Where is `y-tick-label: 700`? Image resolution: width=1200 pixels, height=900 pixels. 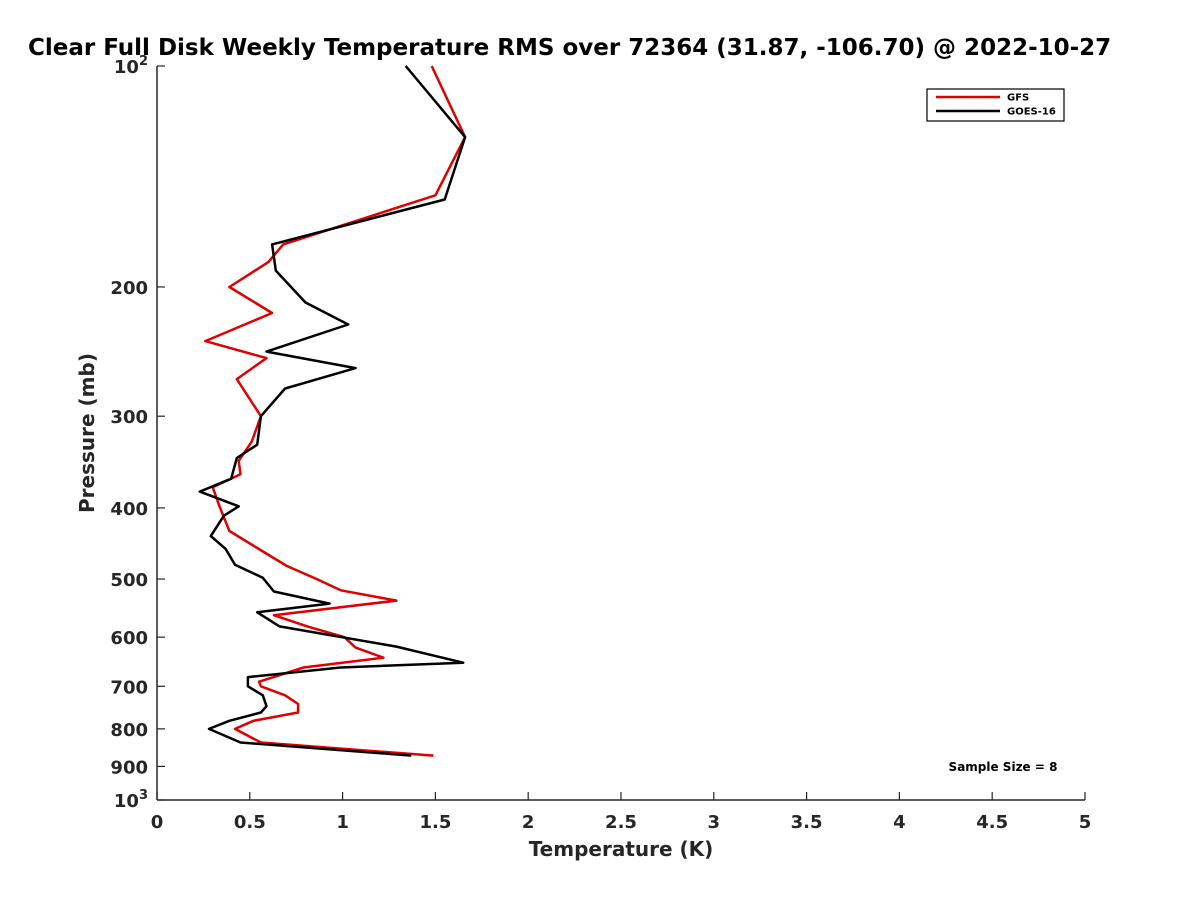 y-tick-label: 700 is located at coordinates (129, 687).